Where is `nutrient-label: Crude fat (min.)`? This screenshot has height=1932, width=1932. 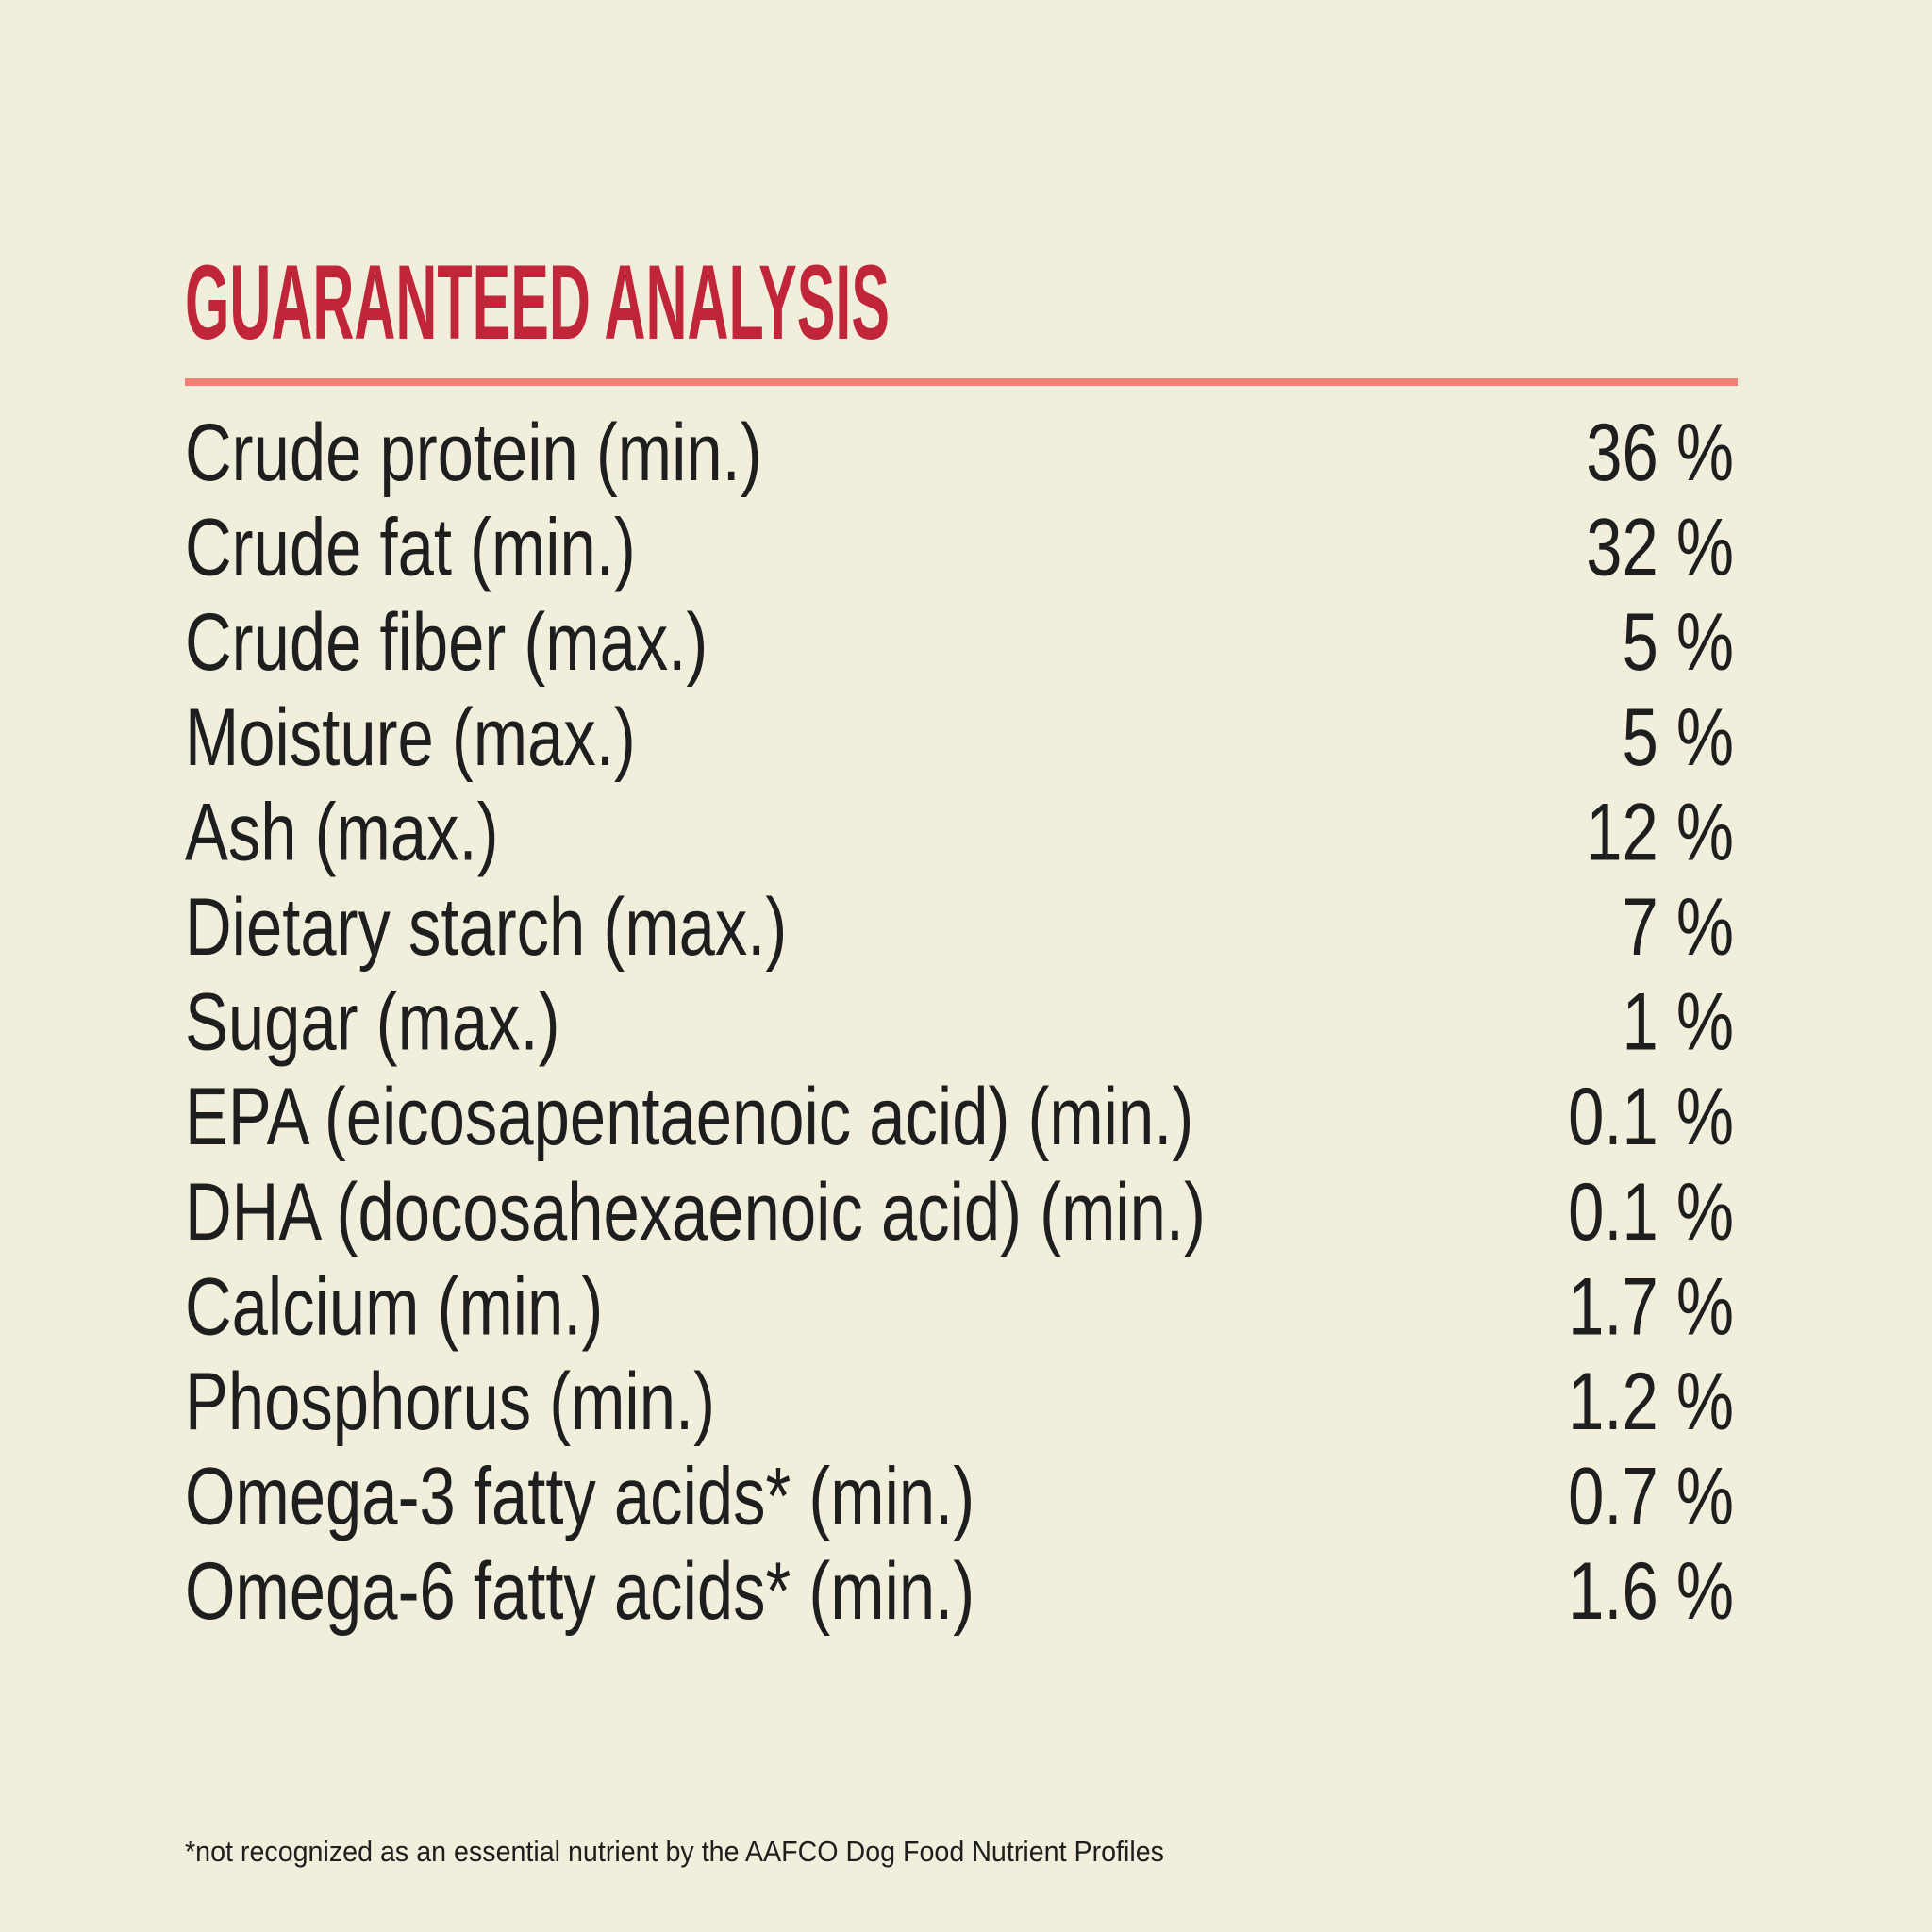
nutrient-label: Crude fat (min.) is located at coordinates (410, 547).